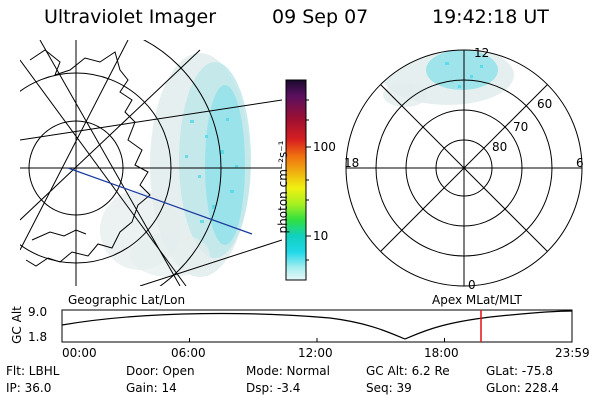  Describe the element at coordinates (151, 388) in the screenshot. I see `info-gain: Gain: 14` at that location.